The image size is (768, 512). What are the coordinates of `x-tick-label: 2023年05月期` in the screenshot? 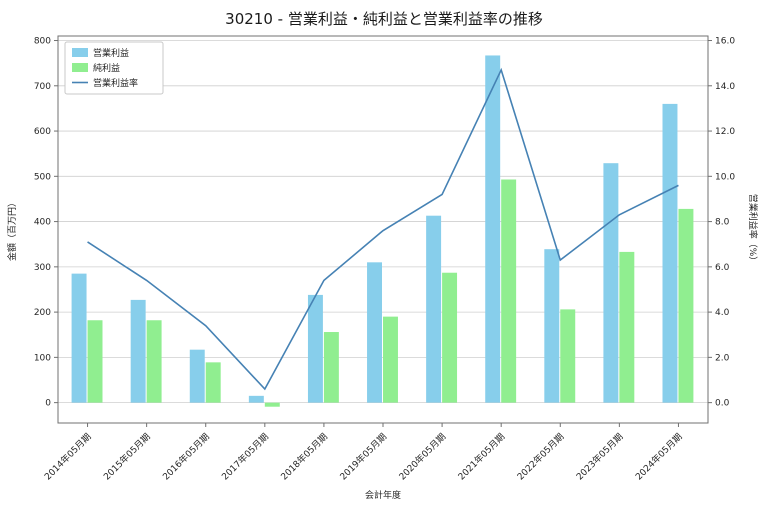 It's located at (600, 457).